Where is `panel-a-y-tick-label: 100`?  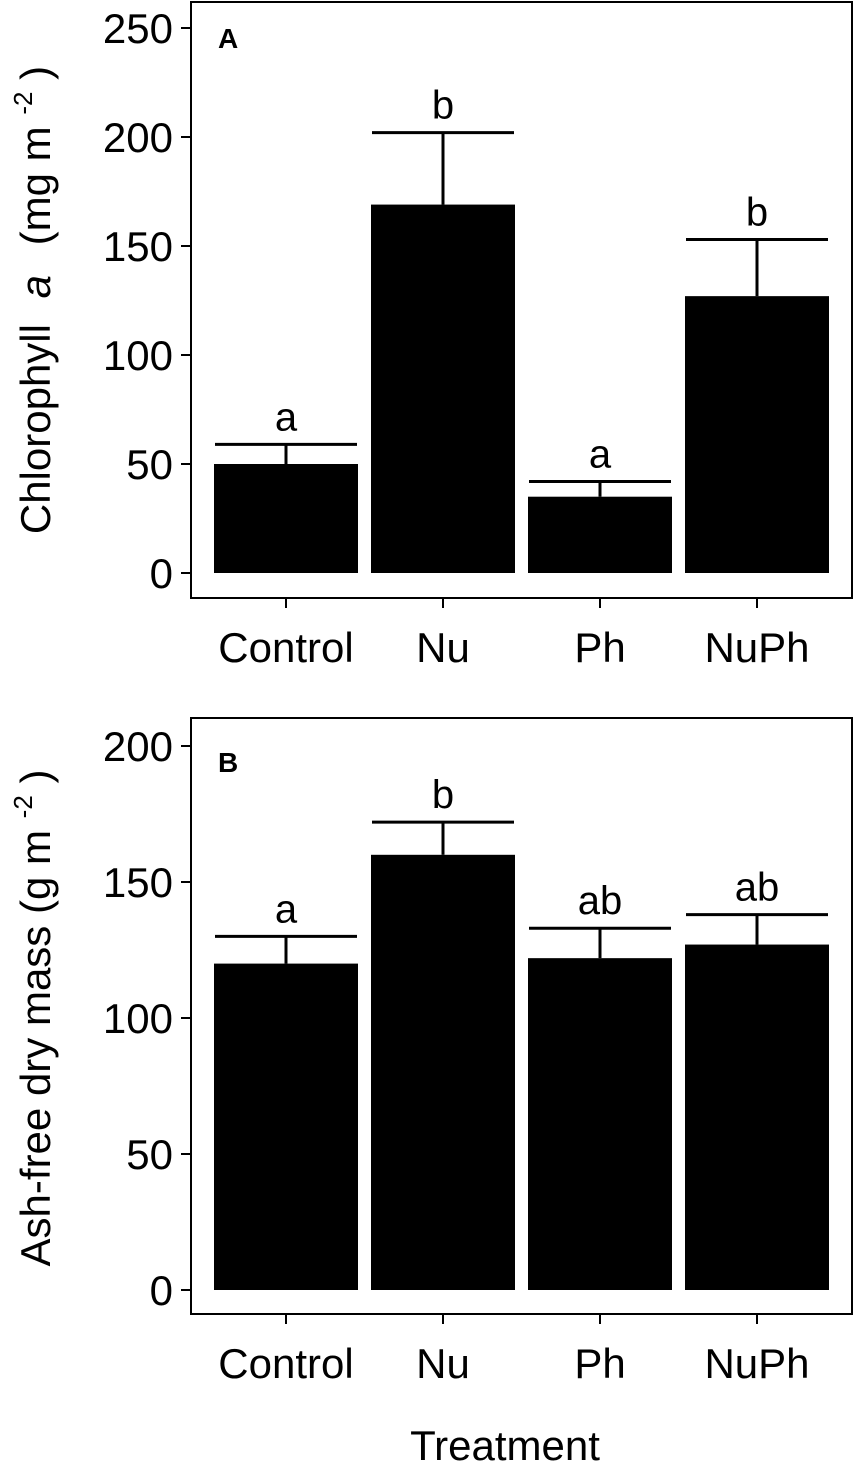
panel-a-y-tick-label: 100 is located at coordinates (138, 355).